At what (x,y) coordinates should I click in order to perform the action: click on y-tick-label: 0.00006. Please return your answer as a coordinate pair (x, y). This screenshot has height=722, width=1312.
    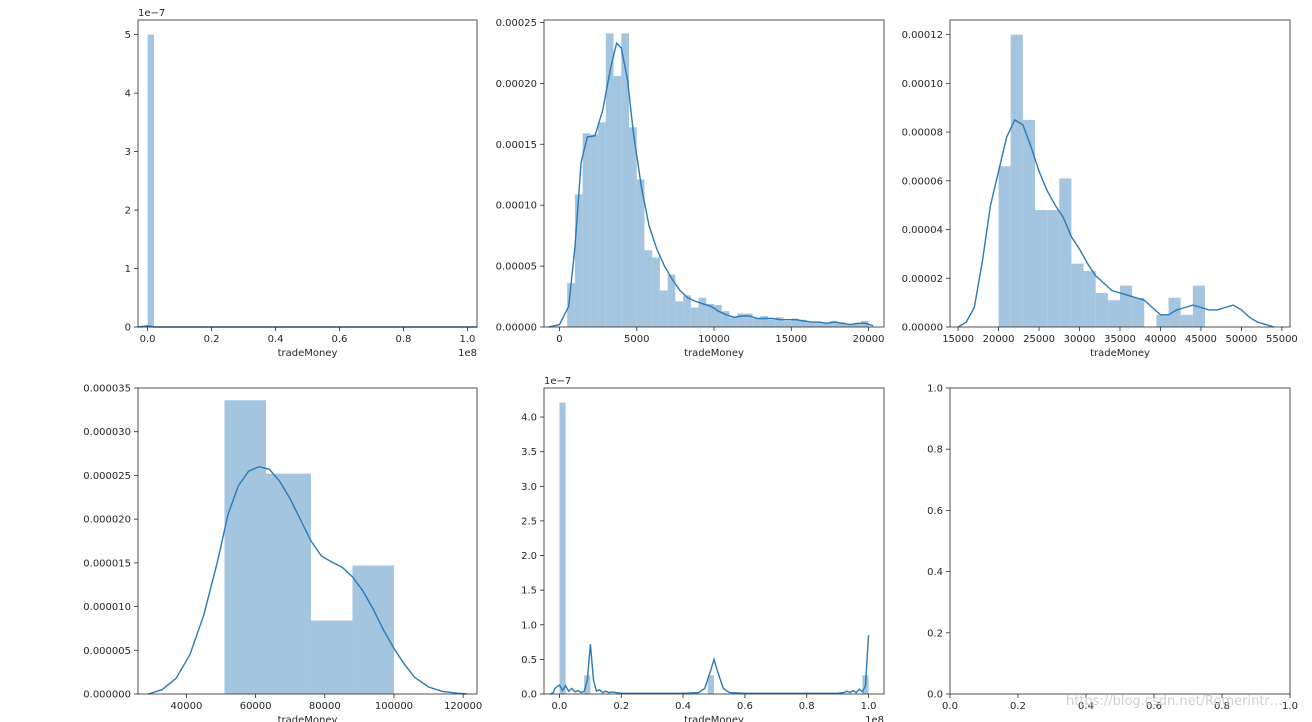
    Looking at the image, I should click on (922, 181).